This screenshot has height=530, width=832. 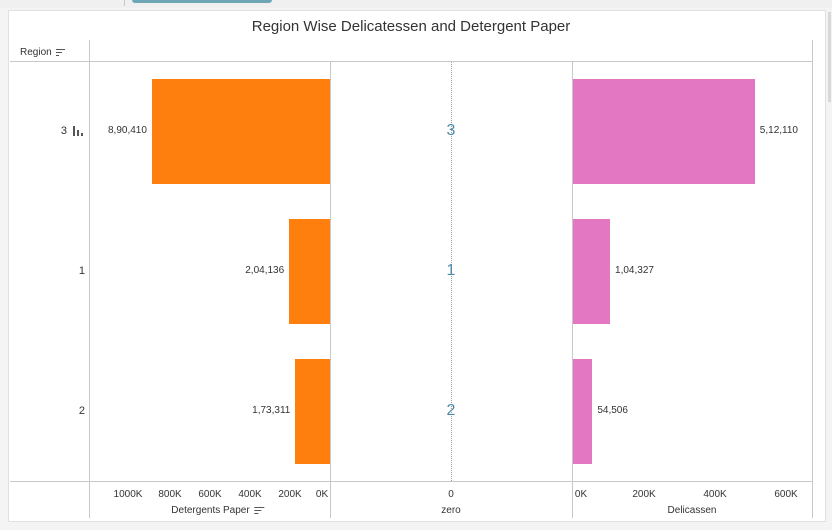 I want to click on delicassen-axis-title: Delicassen, so click(x=692, y=510).